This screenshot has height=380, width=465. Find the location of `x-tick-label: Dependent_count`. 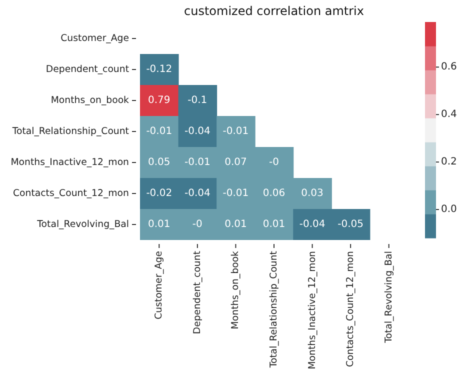

x-tick-label: Dependent_count is located at coordinates (197, 292).